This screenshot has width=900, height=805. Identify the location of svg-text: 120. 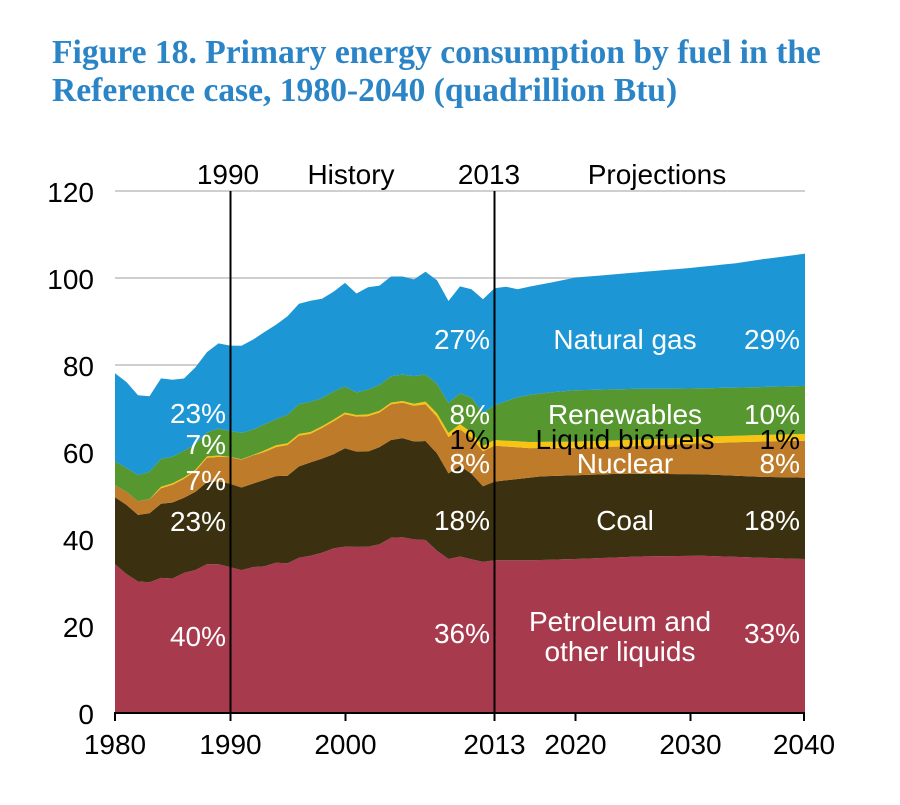
(70, 192).